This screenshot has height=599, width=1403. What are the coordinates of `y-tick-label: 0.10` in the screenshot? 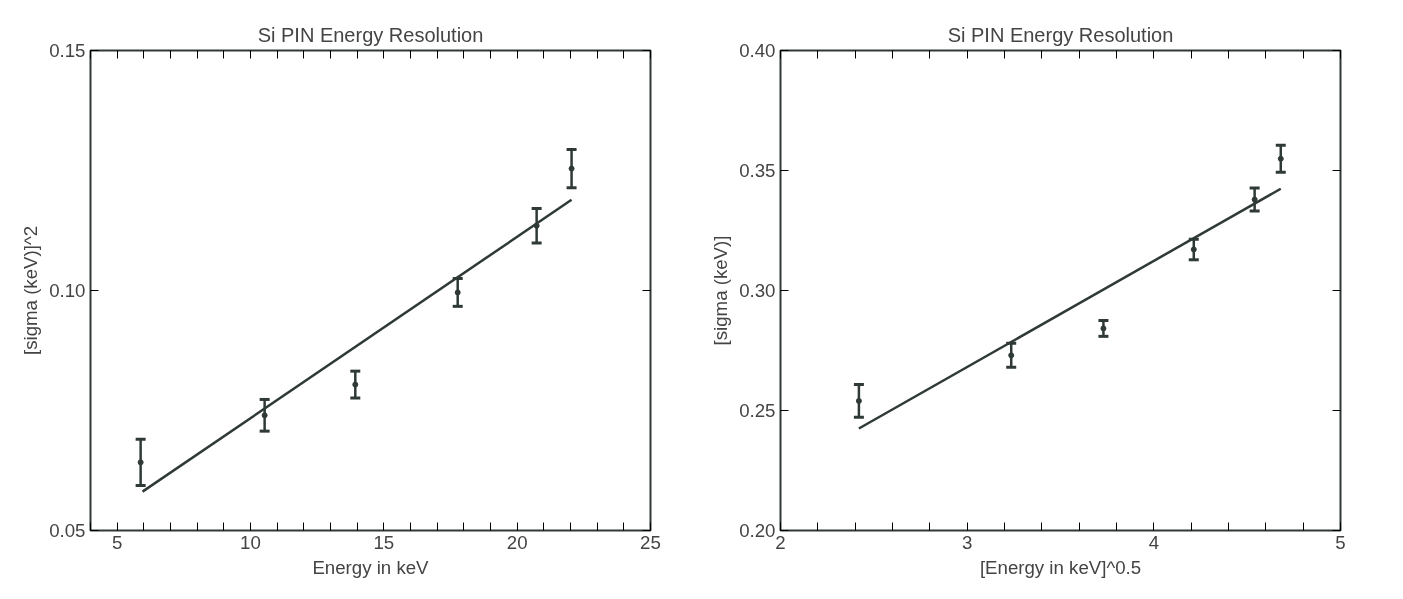 It's located at (67, 290).